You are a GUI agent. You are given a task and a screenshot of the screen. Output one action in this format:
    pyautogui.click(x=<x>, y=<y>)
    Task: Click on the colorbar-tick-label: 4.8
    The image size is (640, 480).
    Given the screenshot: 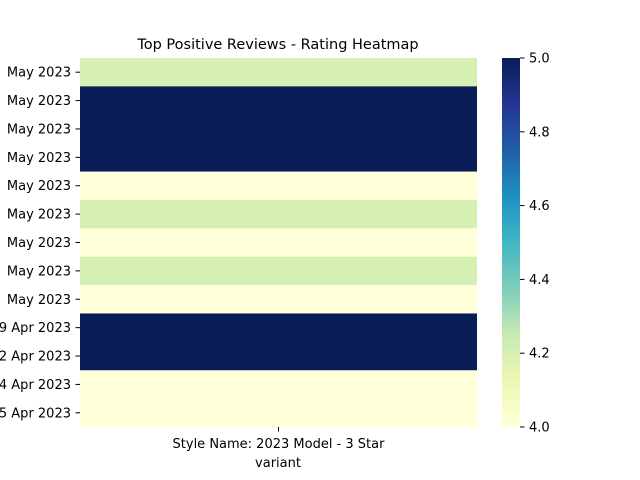 What is the action you would take?
    pyautogui.click(x=539, y=132)
    